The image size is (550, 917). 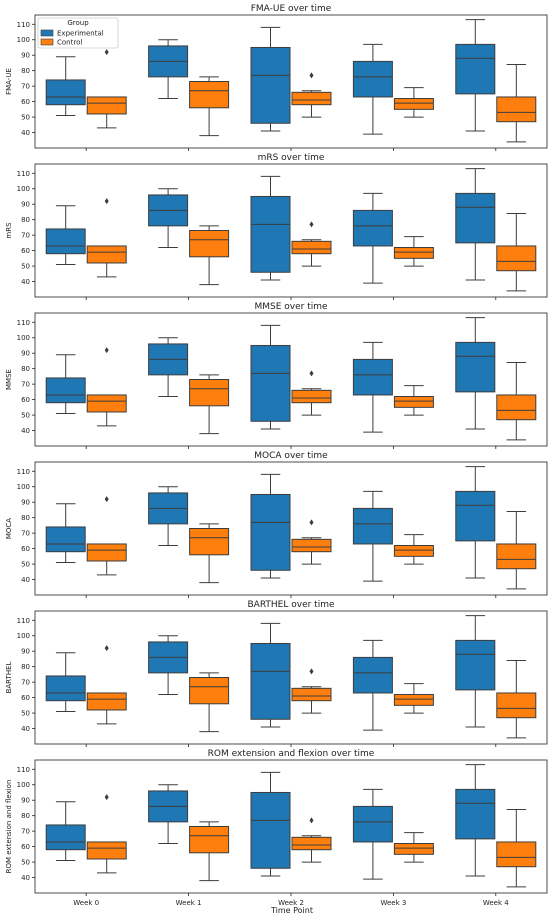 What do you see at coordinates (9, 827) in the screenshot?
I see `y-axis-label: ROM extension and flexion` at bounding box center [9, 827].